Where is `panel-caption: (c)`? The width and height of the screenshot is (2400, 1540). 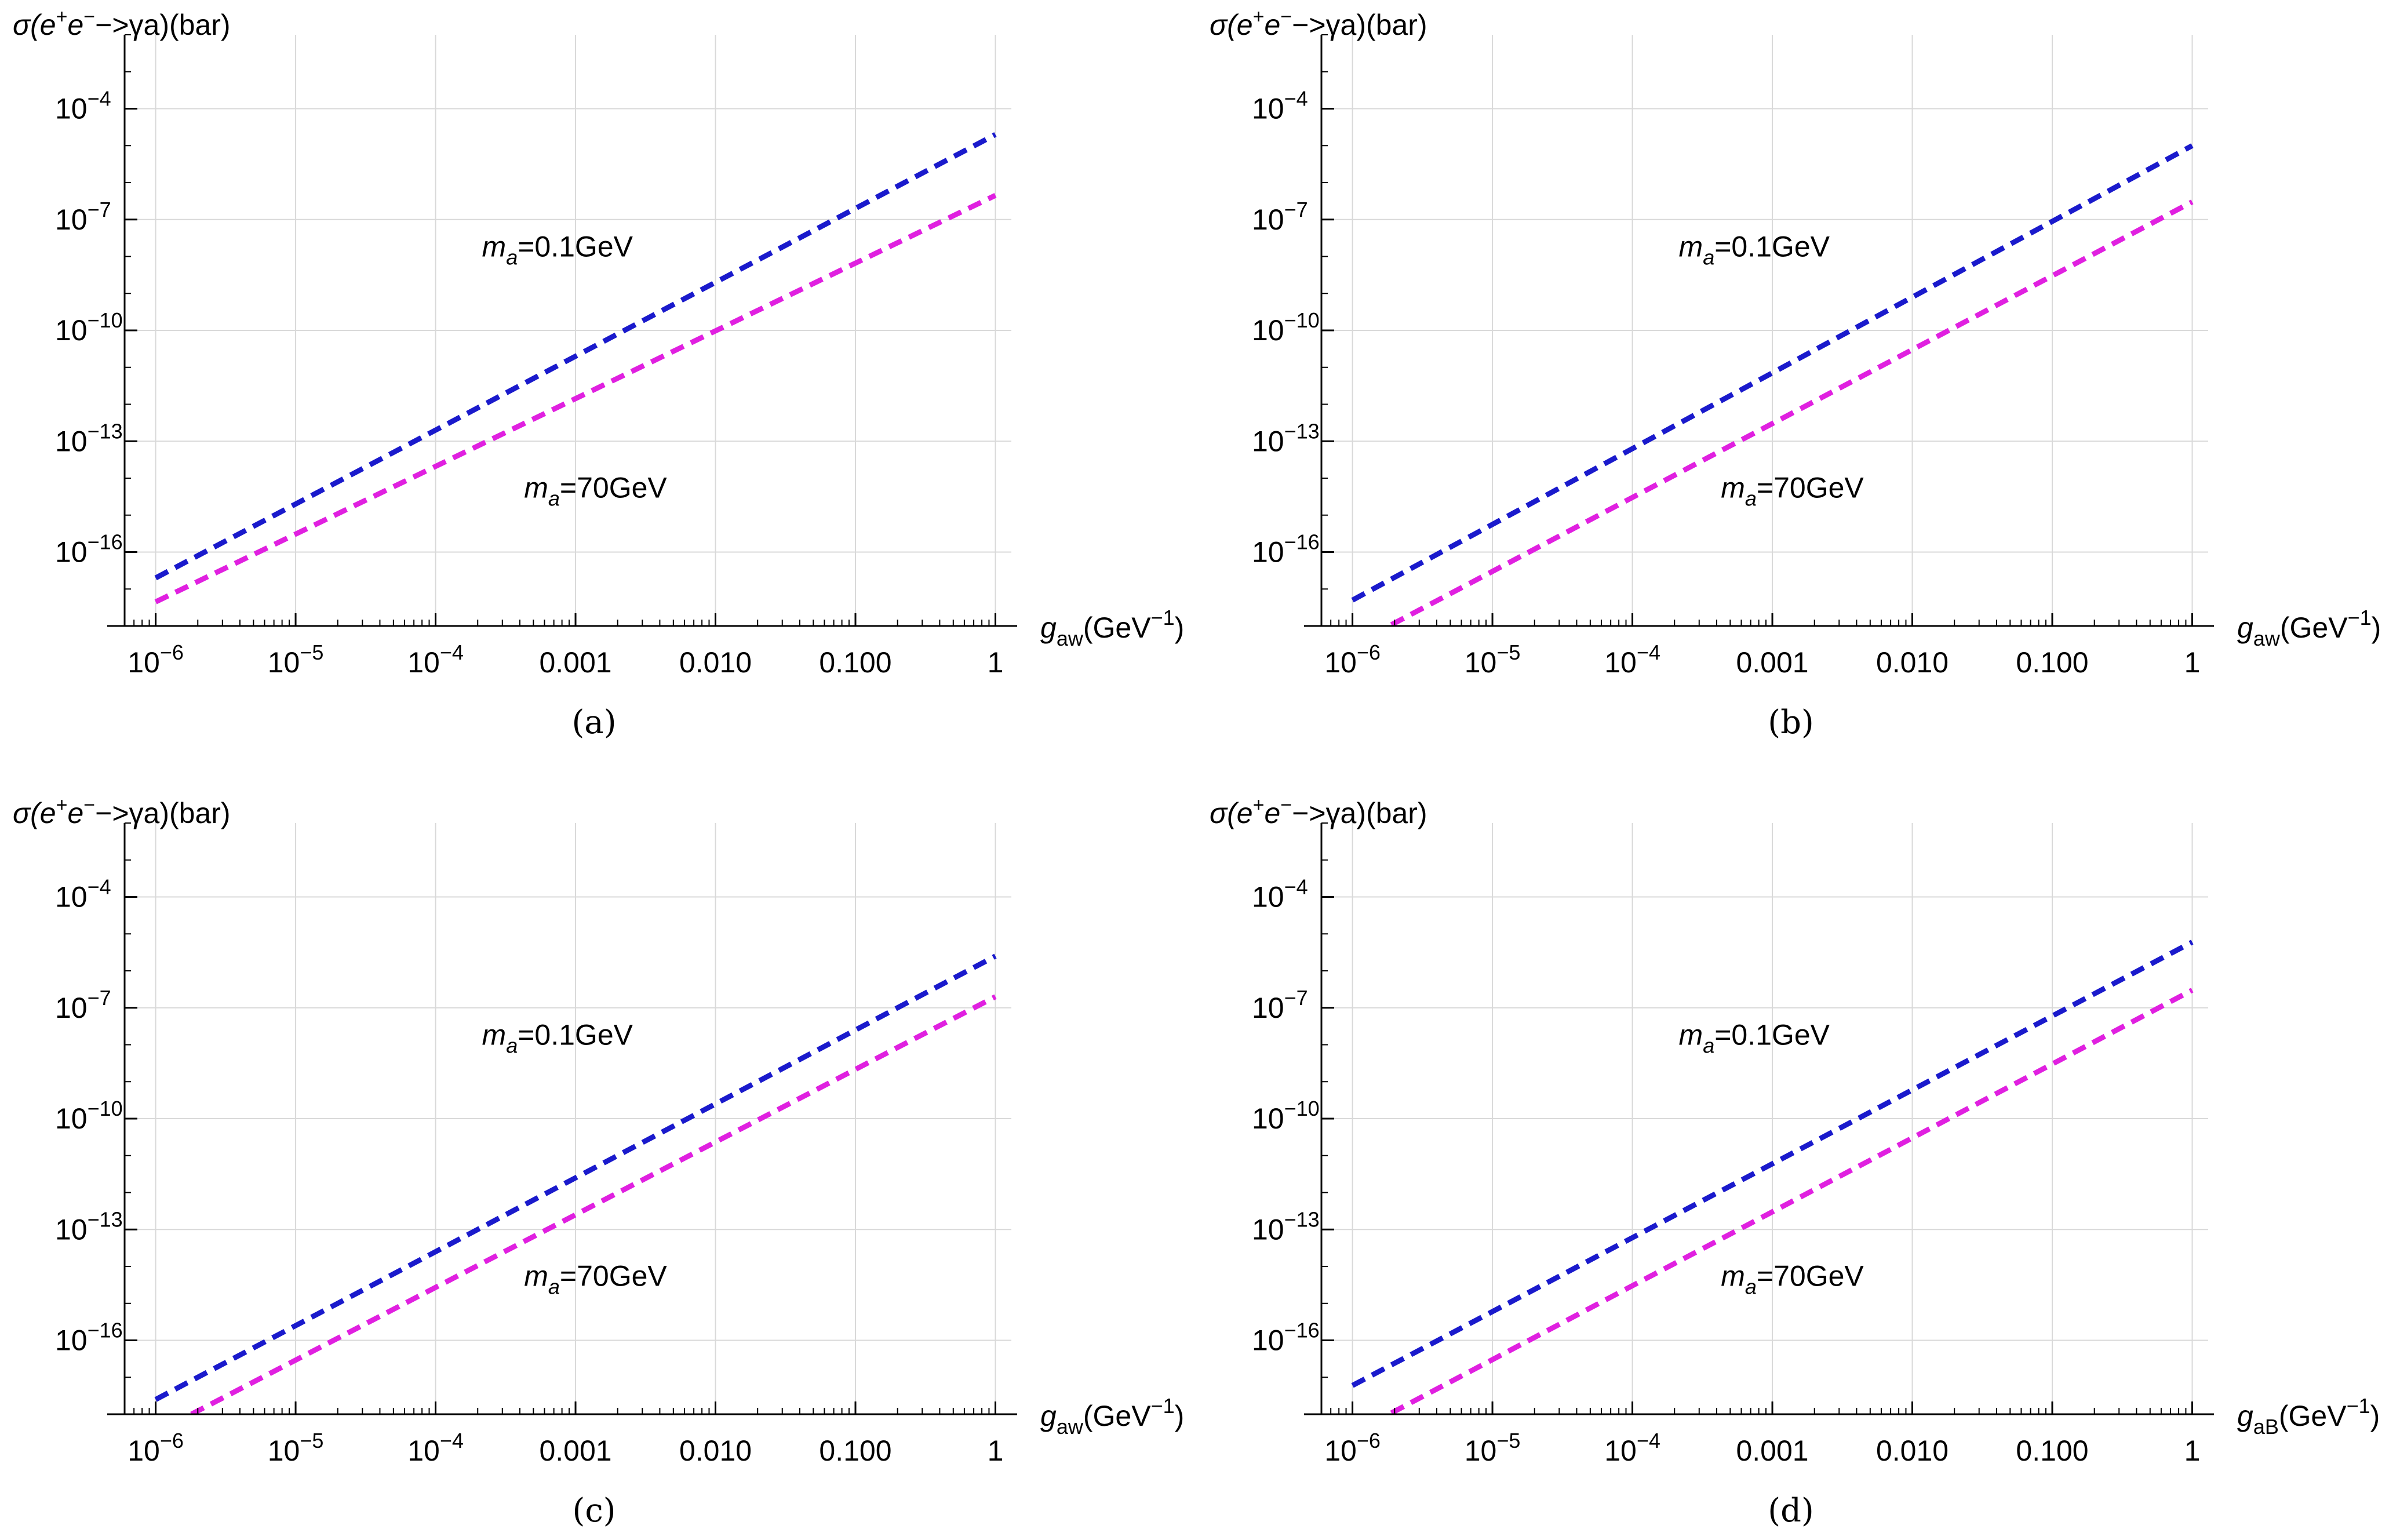
panel-caption: (c) is located at coordinates (594, 1511).